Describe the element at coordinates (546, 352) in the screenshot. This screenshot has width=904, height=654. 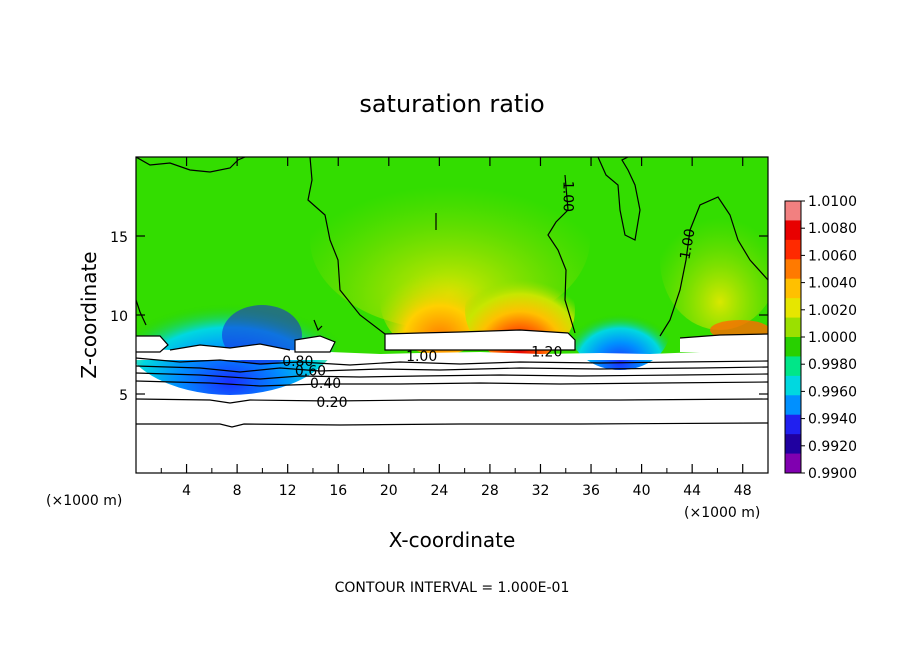
I see `contour-label: 1.20` at that location.